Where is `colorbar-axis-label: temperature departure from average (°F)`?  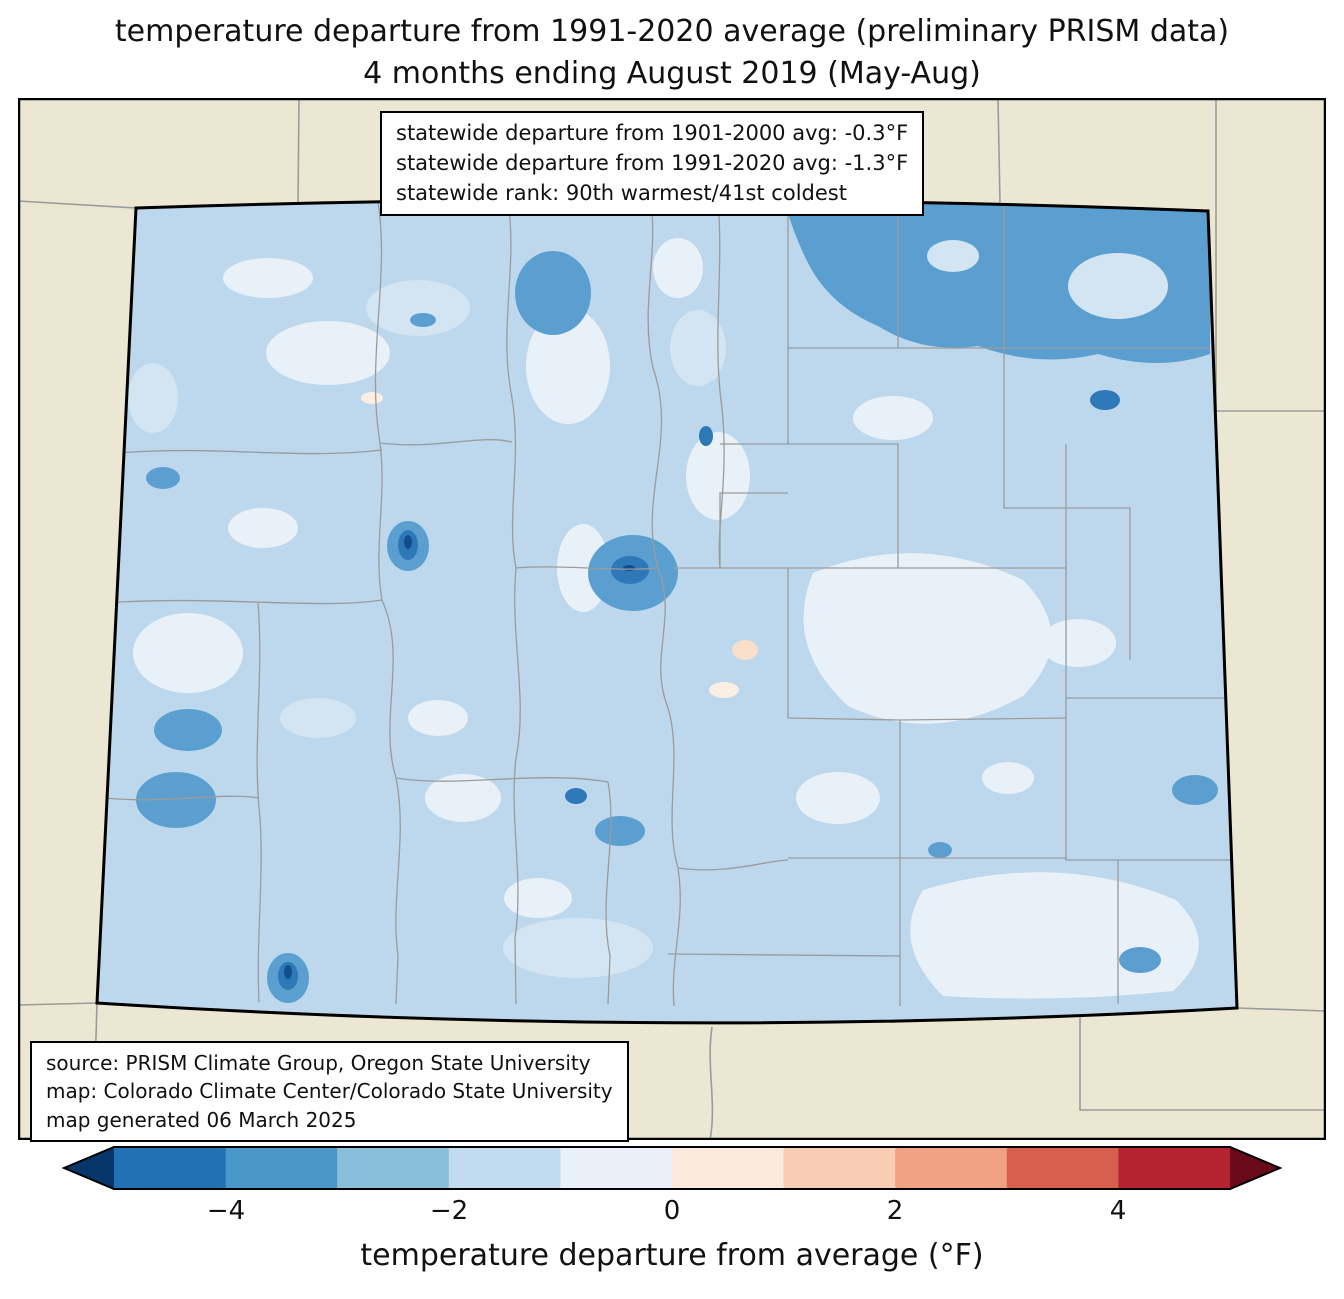
colorbar-axis-label: temperature departure from average (°F) is located at coordinates (672, 1255).